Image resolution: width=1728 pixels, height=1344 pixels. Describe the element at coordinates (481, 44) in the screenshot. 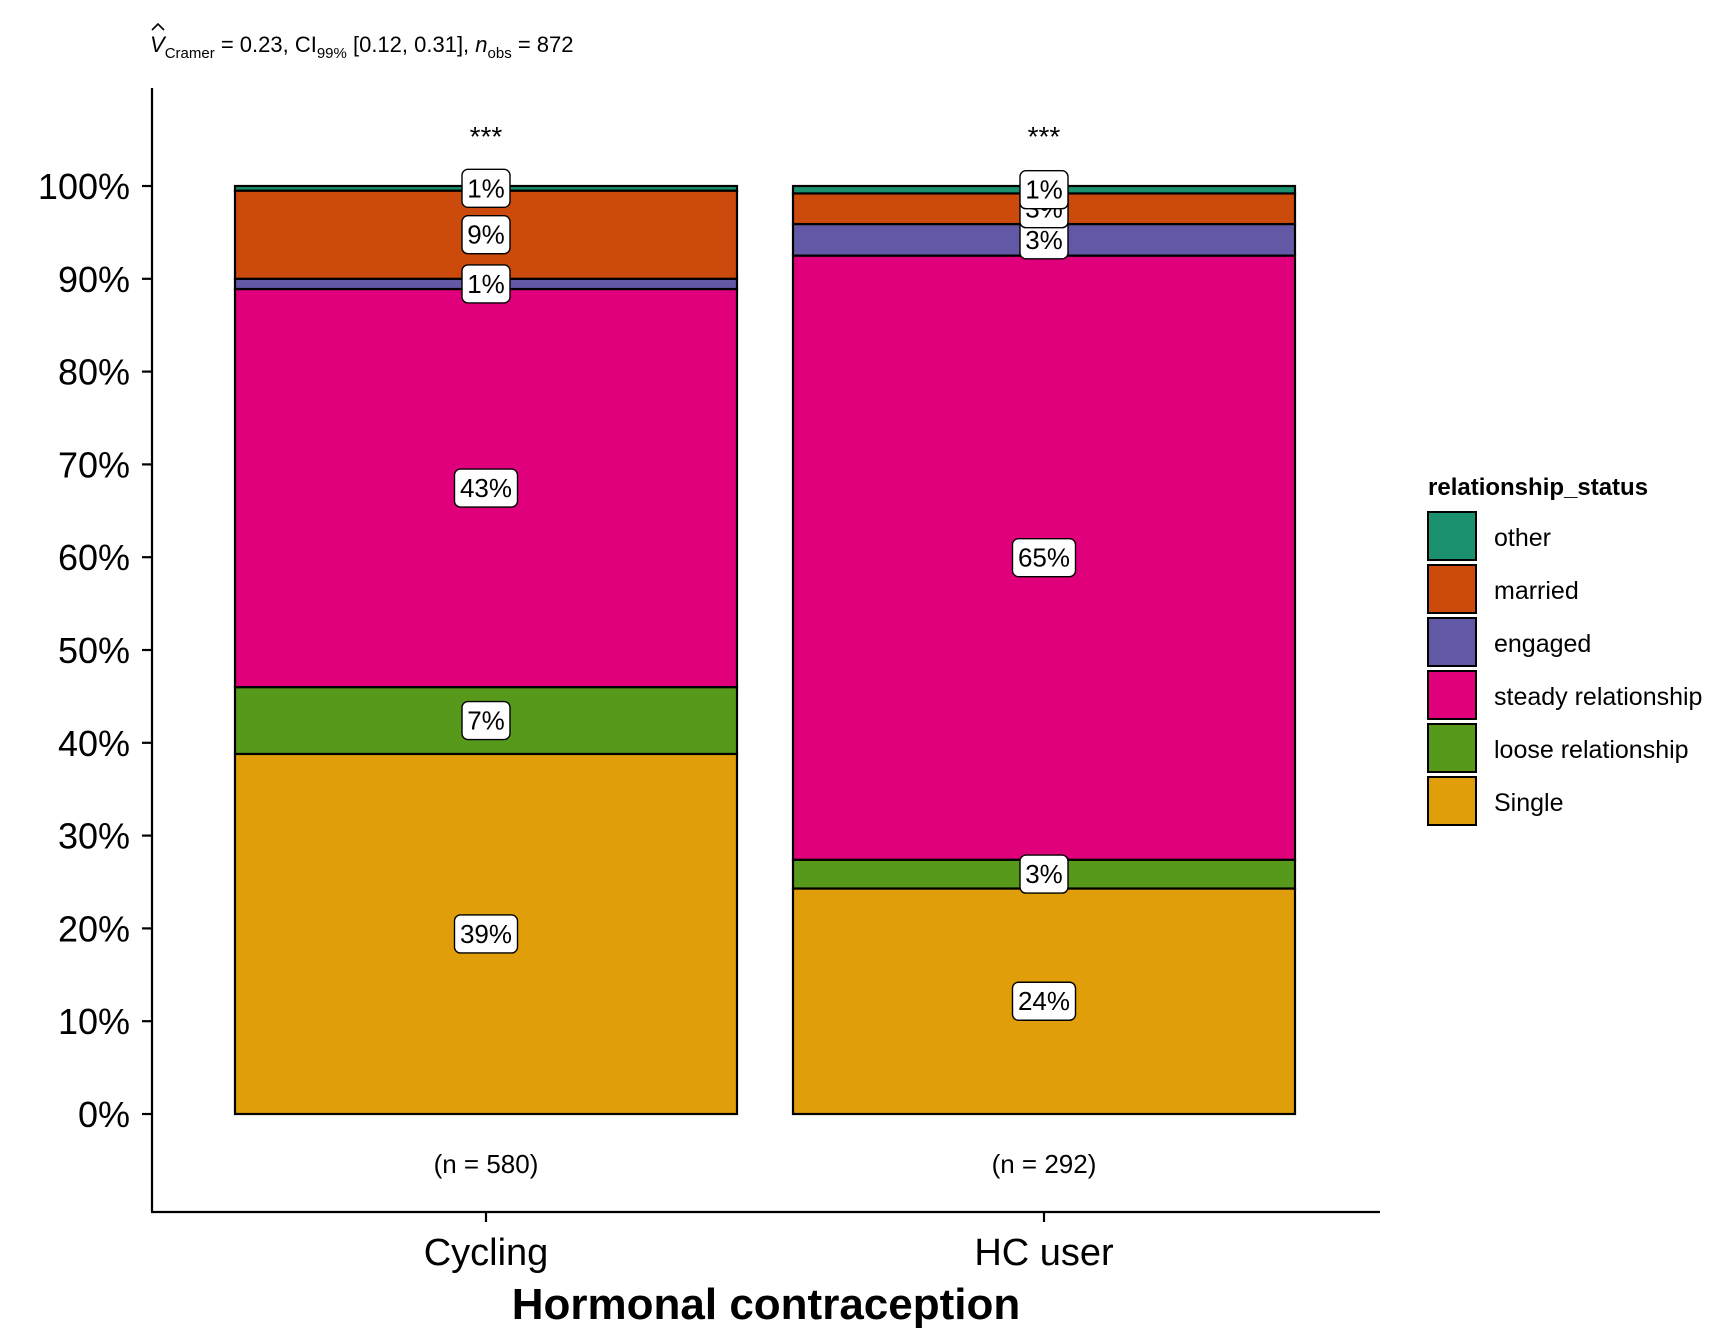

I see `subtitle-n-symbol: n` at that location.